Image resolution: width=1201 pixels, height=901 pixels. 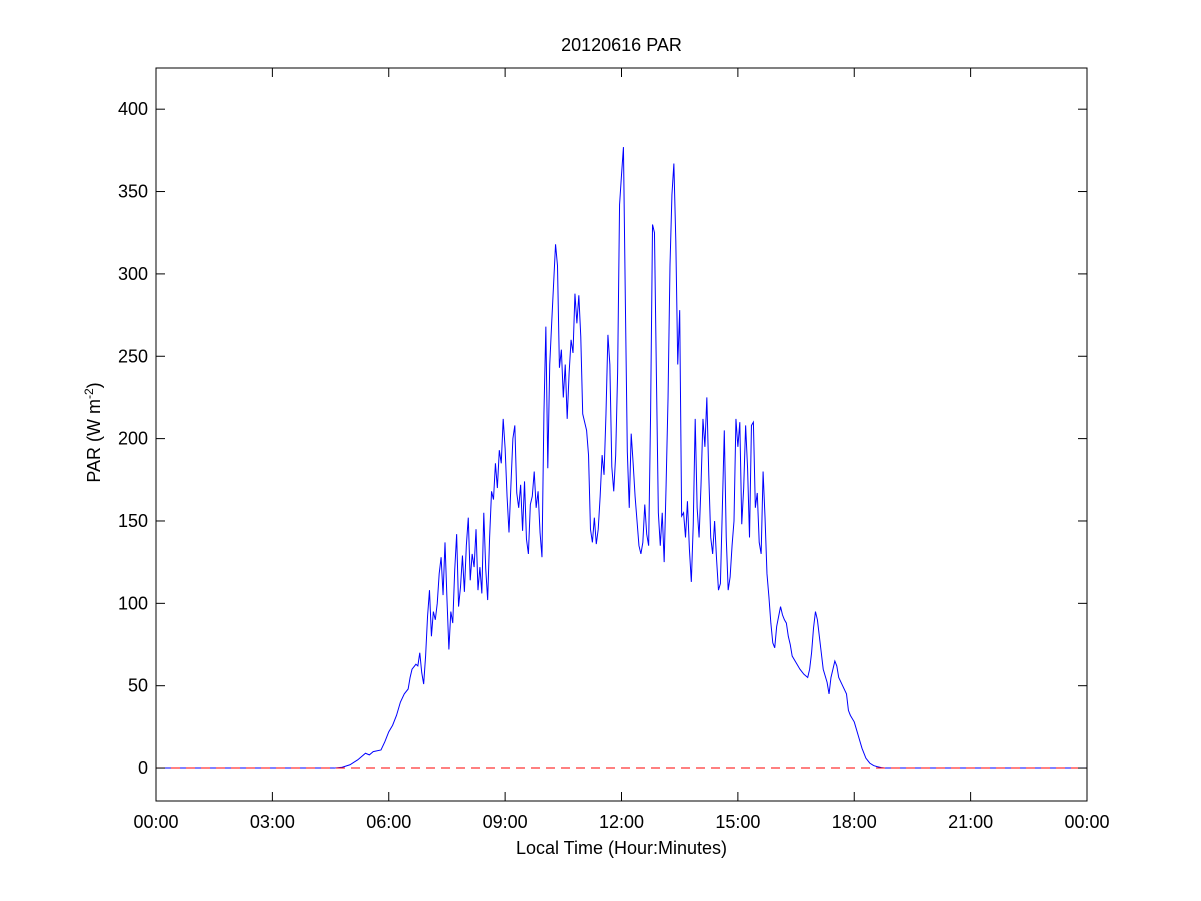 What do you see at coordinates (143, 768) in the screenshot?
I see `y-tick-label: 0` at bounding box center [143, 768].